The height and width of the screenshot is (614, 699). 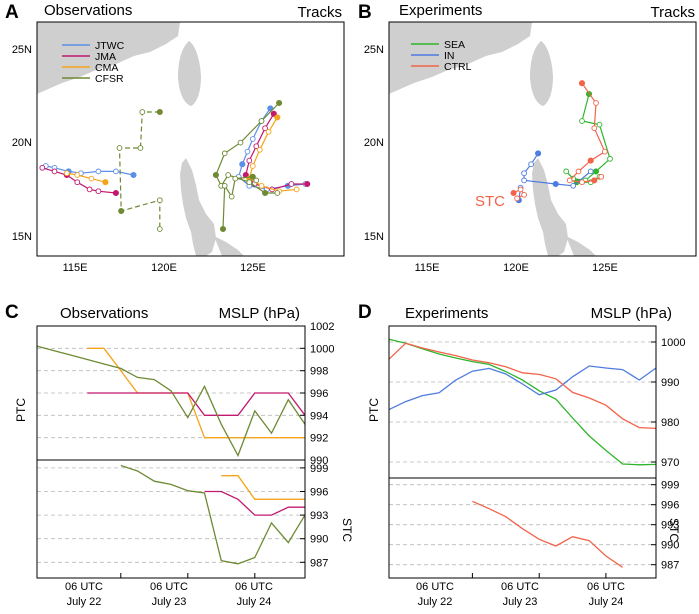 I want to click on mslp-line-cma-bot, so click(x=263, y=487).